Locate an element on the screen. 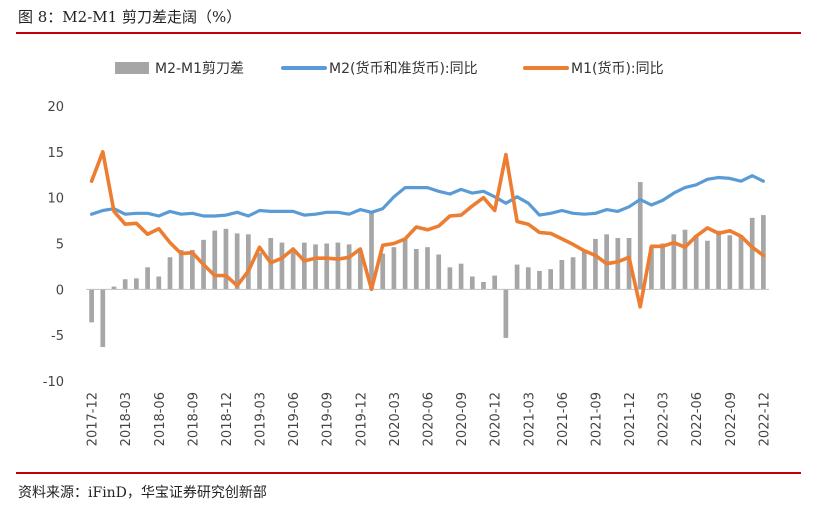  y-axis: -10 -5 0 5 10 15 20 is located at coordinates (53, 245).